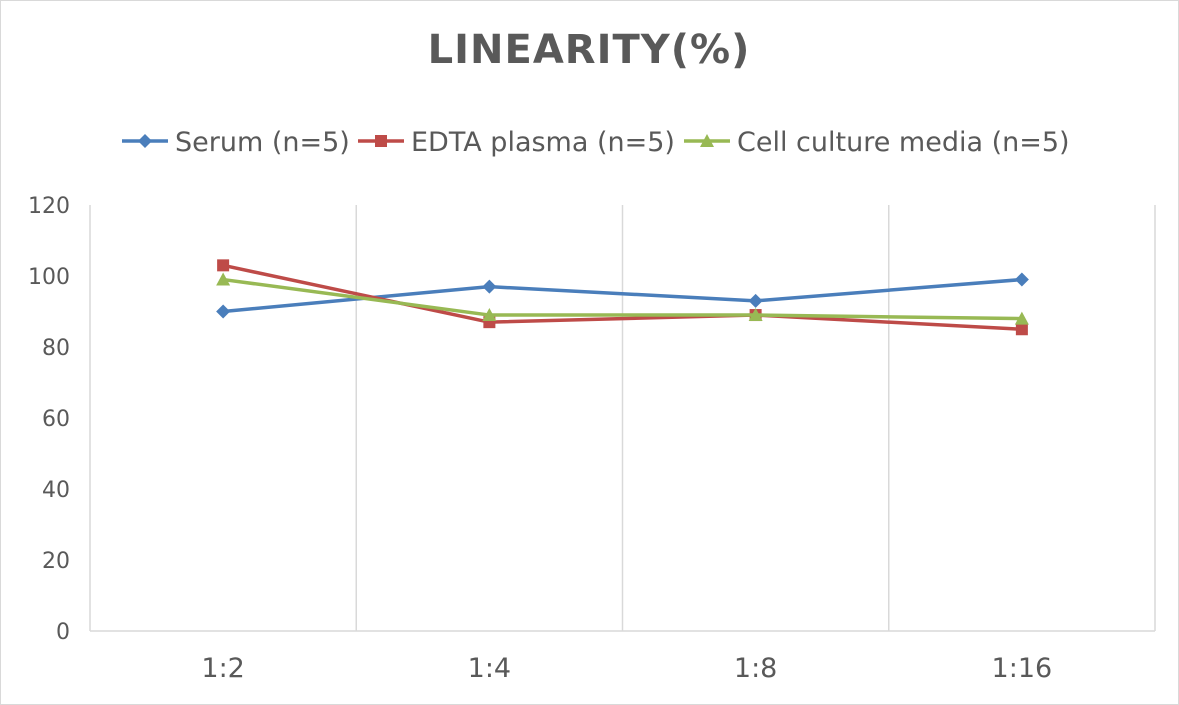 This screenshot has height=705, width=1179. What do you see at coordinates (903, 142) in the screenshot?
I see `legend-label: Cell culture media (n=5)` at bounding box center [903, 142].